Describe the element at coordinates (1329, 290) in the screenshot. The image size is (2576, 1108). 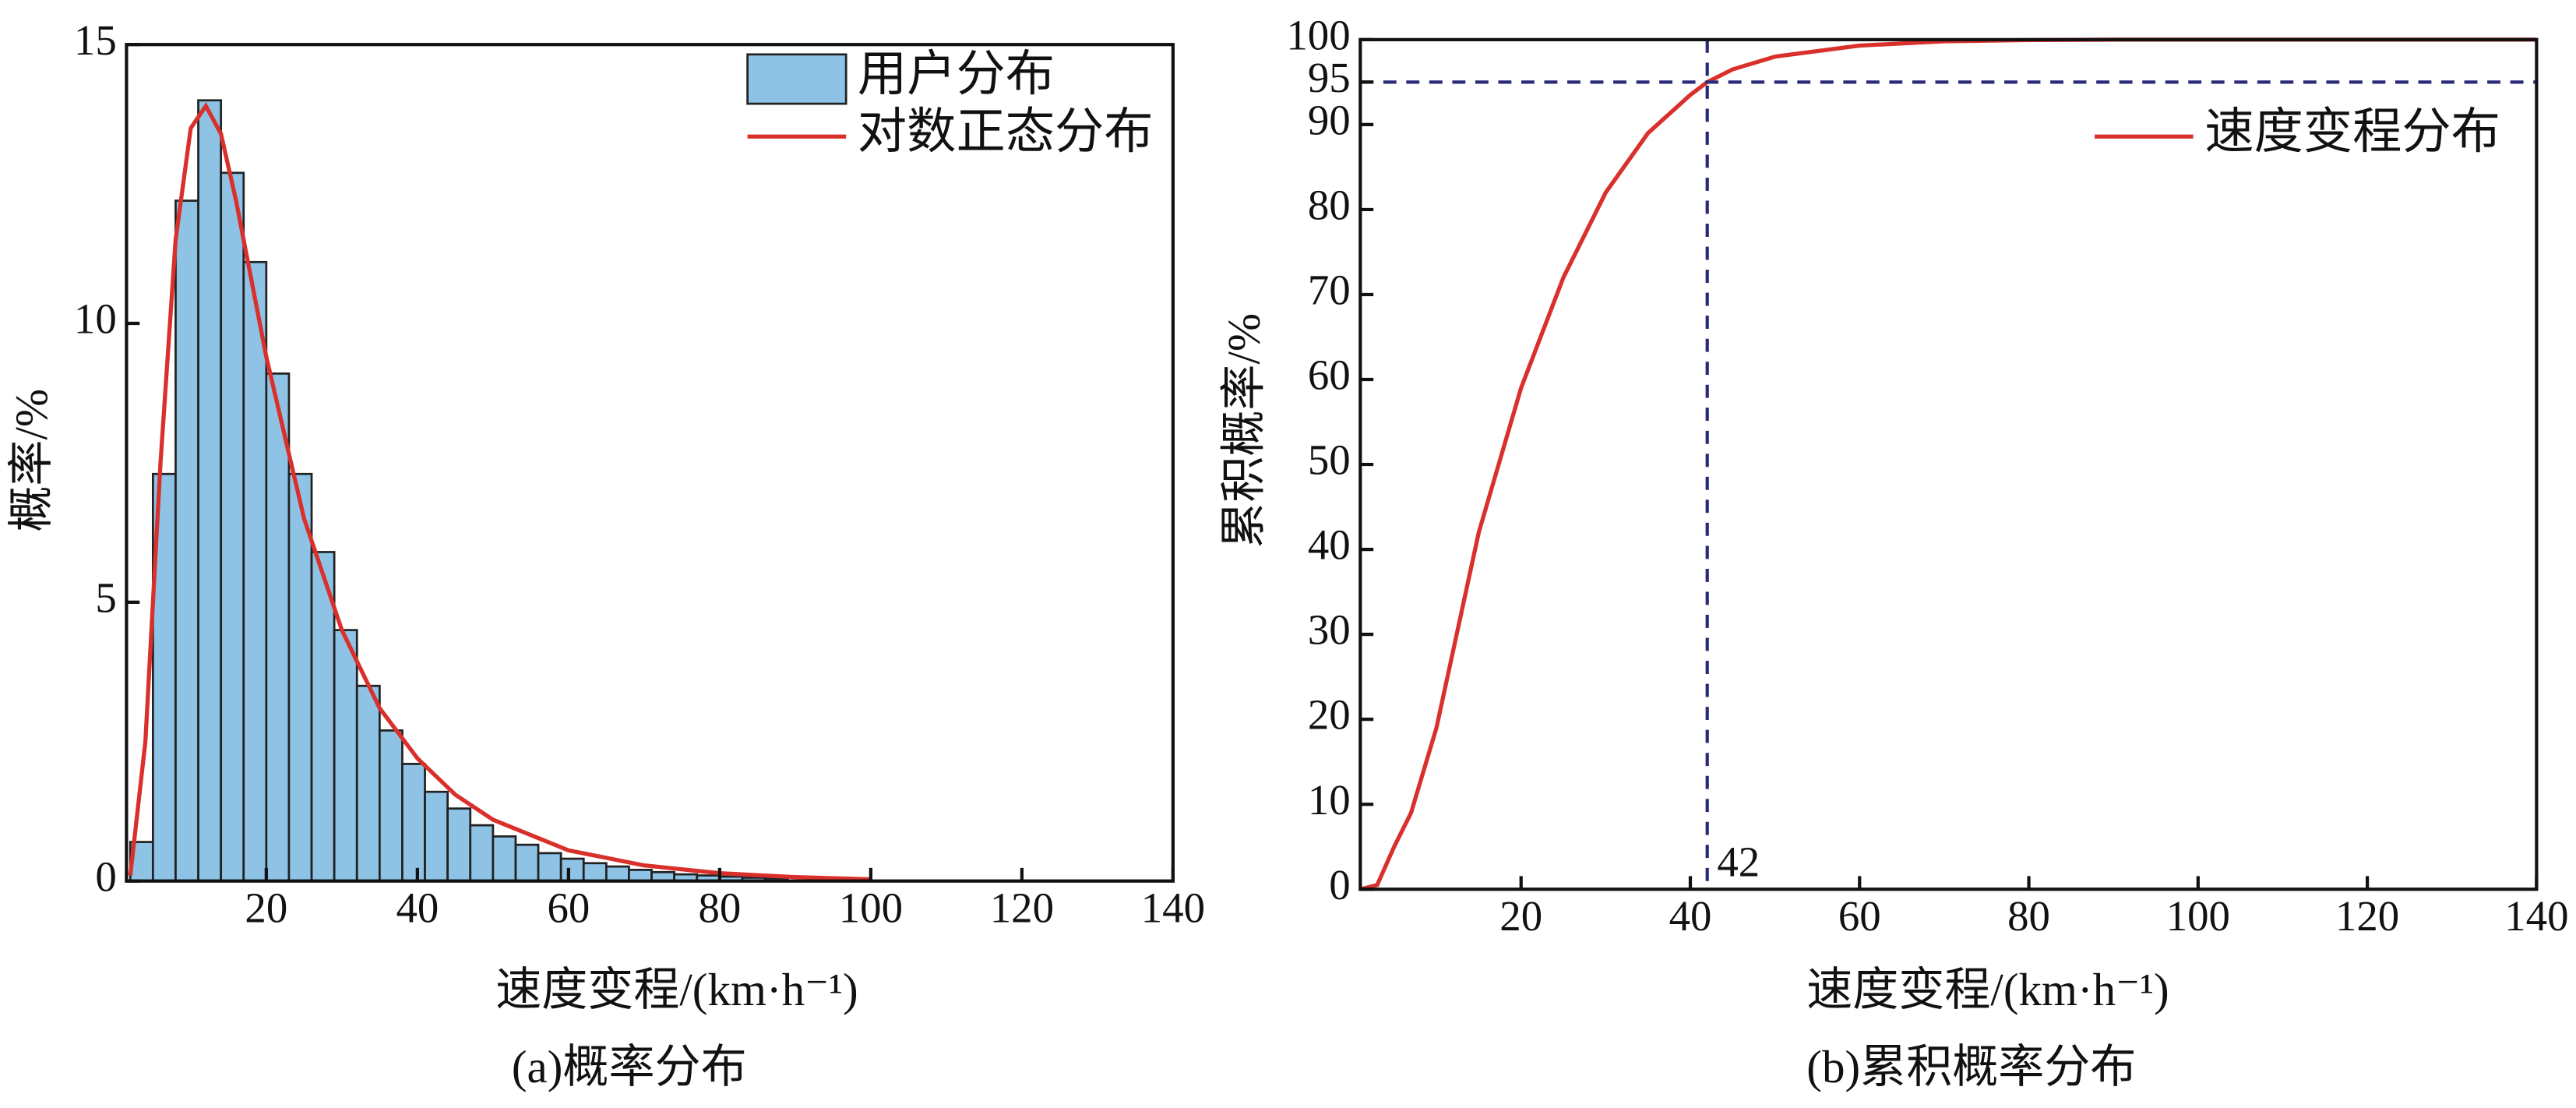
I see `y-tick-label: 70` at that location.